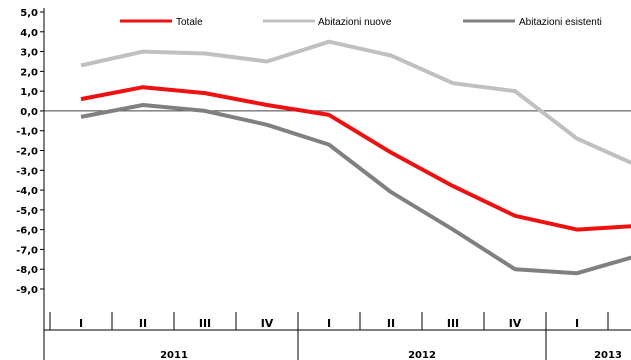 The height and width of the screenshot is (360, 631). I want to click on year-label: 2012, so click(422, 355).